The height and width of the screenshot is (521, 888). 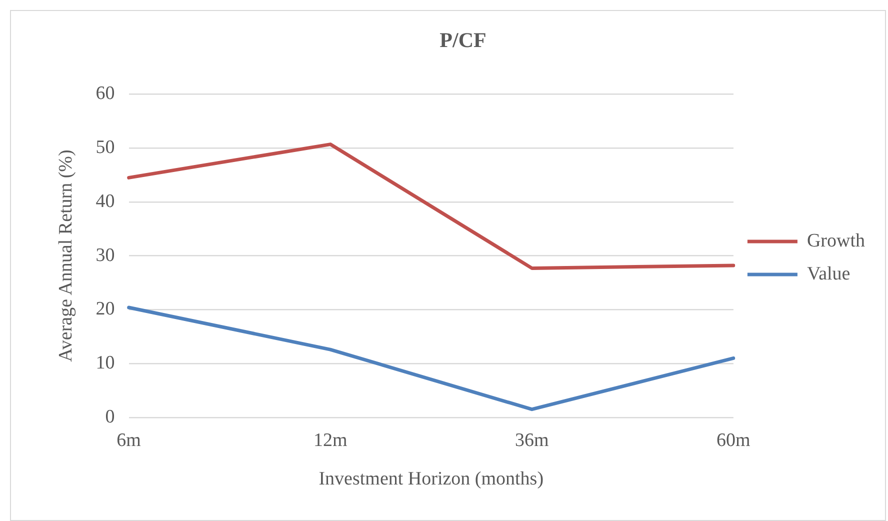 I want to click on y-tick-label: 0, so click(x=110, y=417).